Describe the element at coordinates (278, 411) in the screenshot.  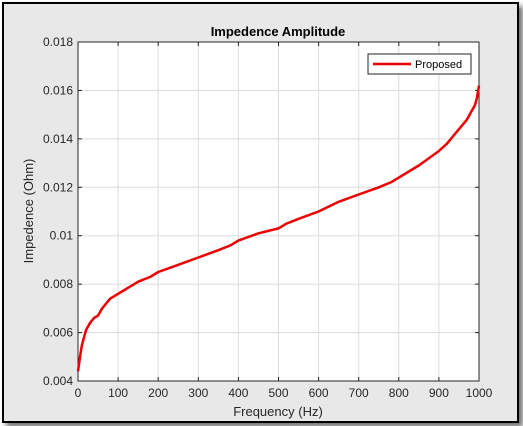
I see `x-axis-label: Frequency (Hz)` at that location.